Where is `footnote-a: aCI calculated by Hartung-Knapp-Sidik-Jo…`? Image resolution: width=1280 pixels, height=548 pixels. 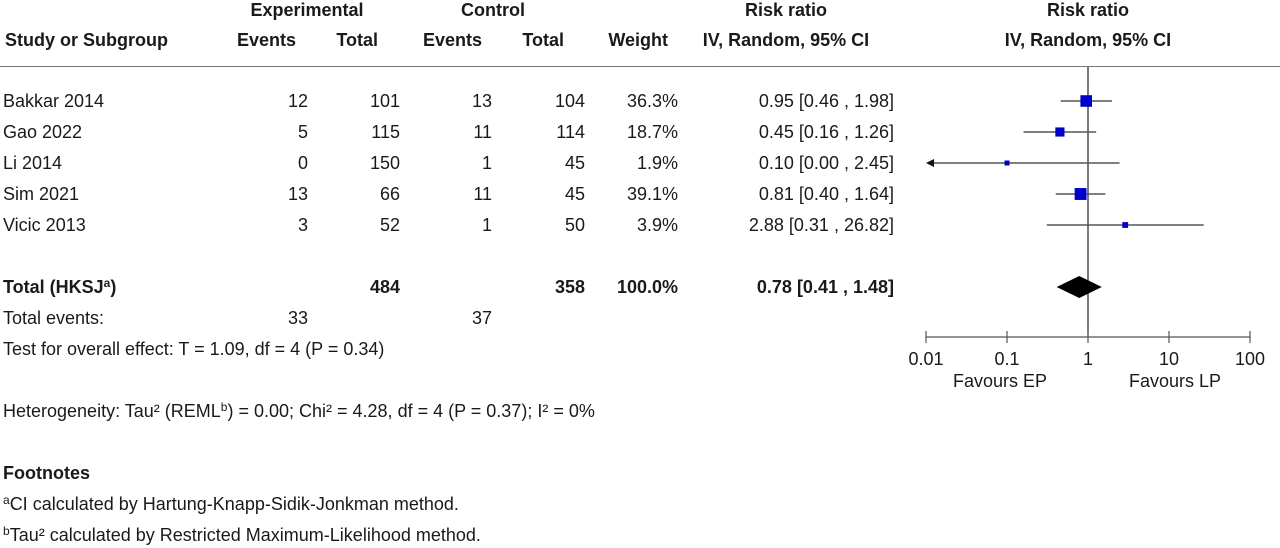
footnote-a: aCI calculated by Hartung-Knapp-Sidik-Jo… is located at coordinates (231, 503).